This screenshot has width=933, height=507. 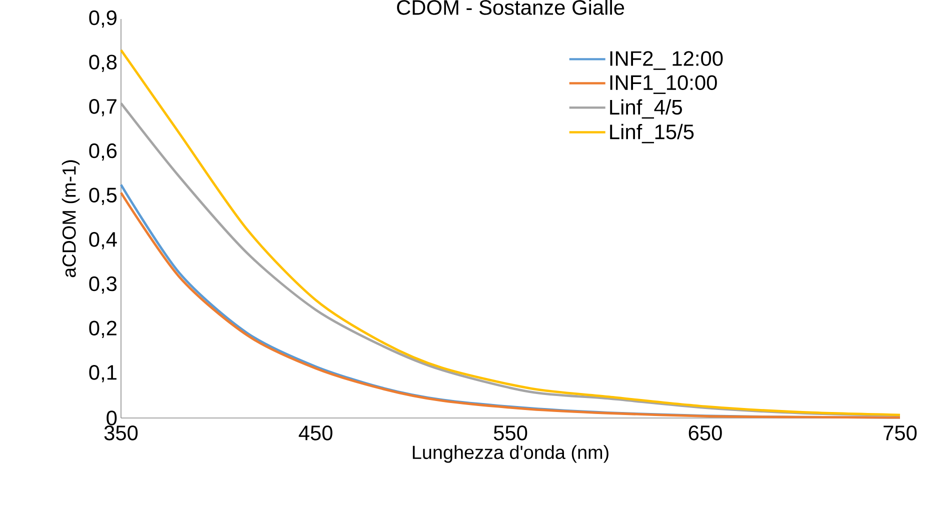 I want to click on x-tick-label: 650, so click(x=705, y=433).